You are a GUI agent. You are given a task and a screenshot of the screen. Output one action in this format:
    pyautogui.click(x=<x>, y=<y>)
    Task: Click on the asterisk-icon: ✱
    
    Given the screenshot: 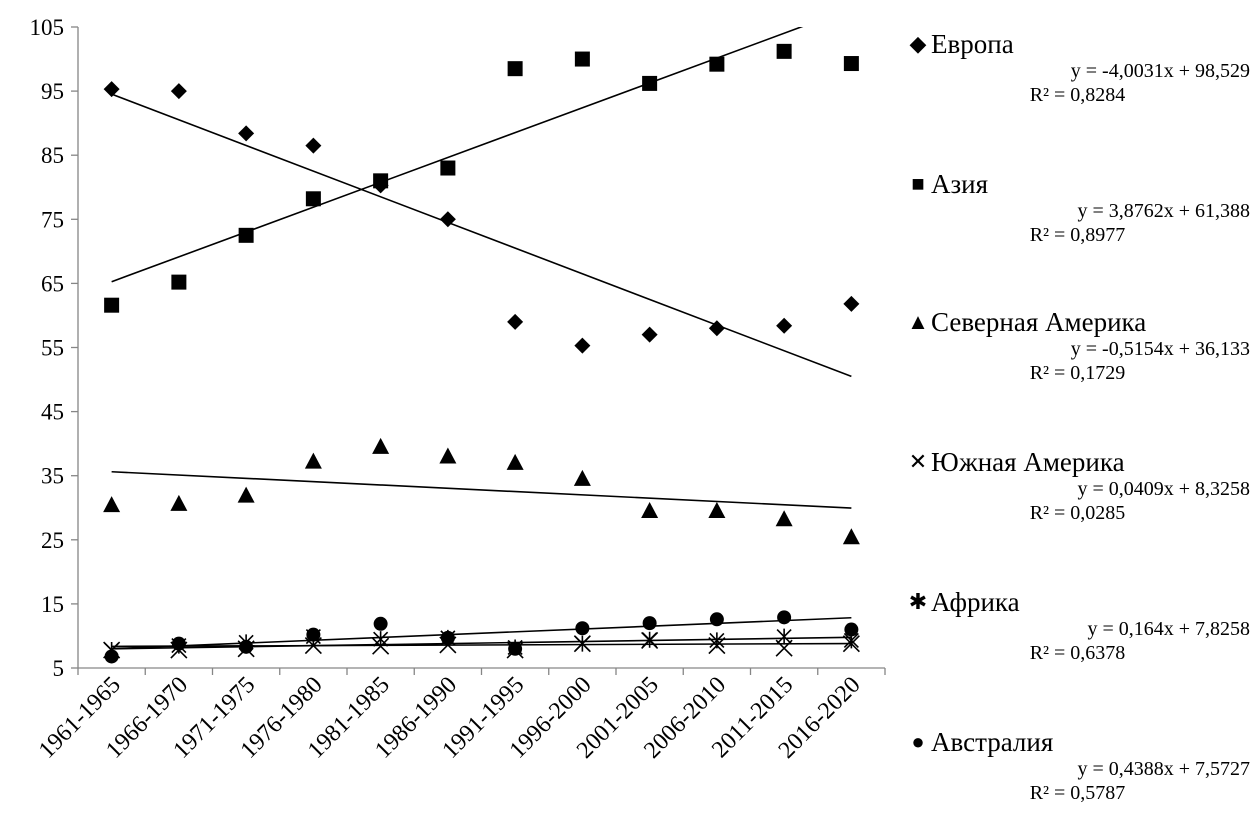 What is the action you would take?
    pyautogui.click(x=918, y=601)
    